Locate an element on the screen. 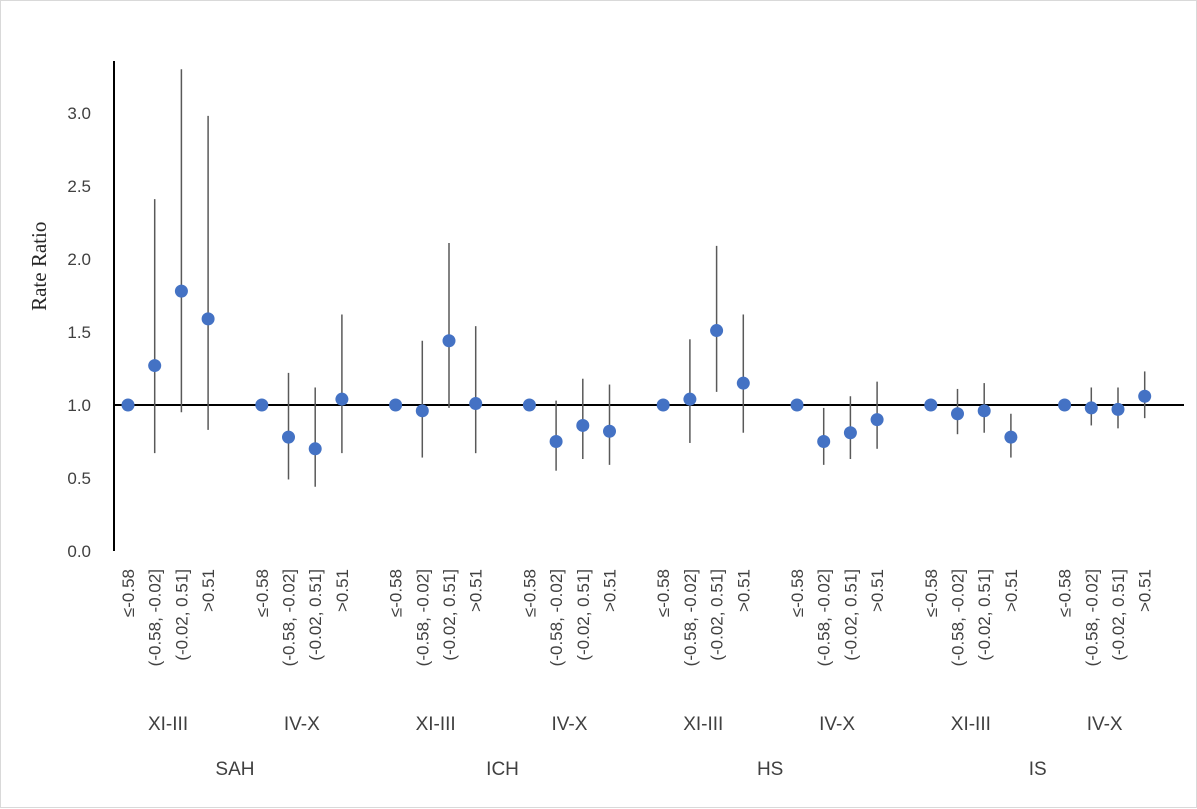 This screenshot has height=809, width=1197. outcome-label: SAH is located at coordinates (234, 769).